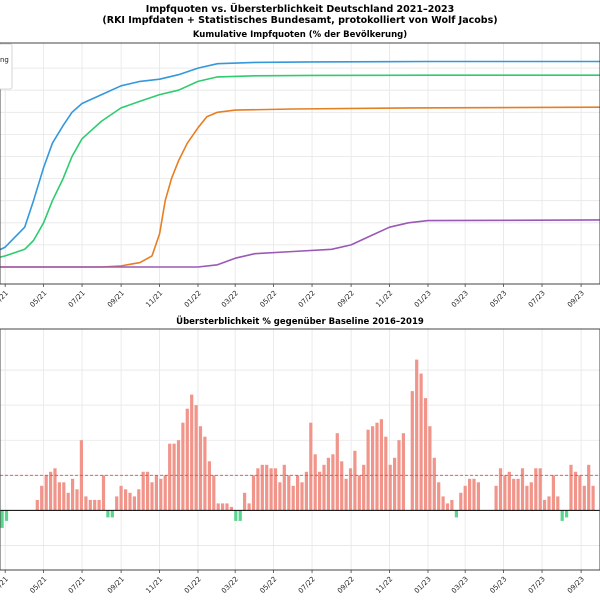  What do you see at coordinates (5, 299) in the screenshot?
I see `vaccination-x-tick-label: 03/21` at bounding box center [5, 299].